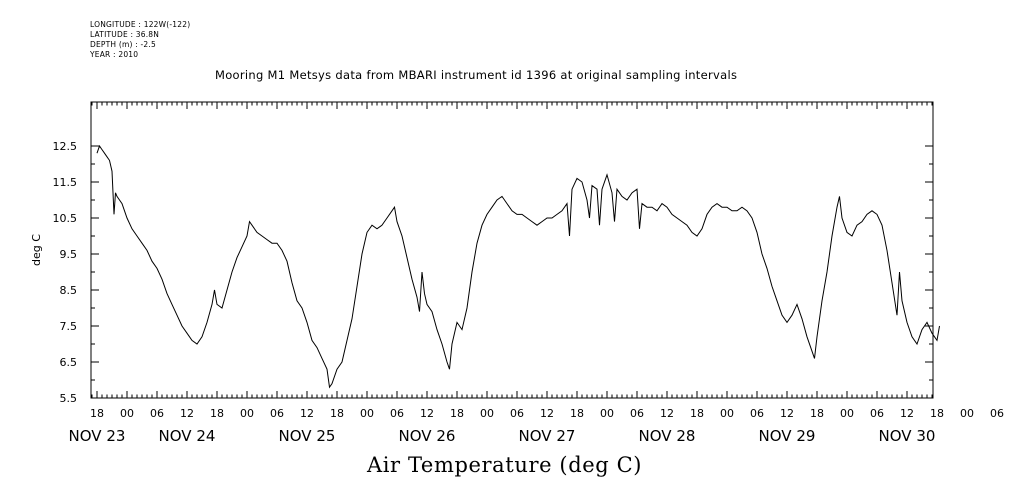 This screenshot has width=1009, height=504. I want to click on year-text: YEAR : 2010, so click(114, 54).